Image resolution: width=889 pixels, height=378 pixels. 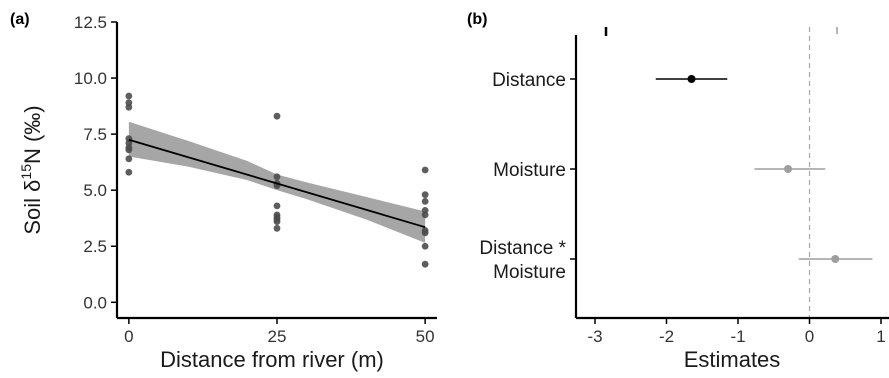 What do you see at coordinates (594, 336) in the screenshot?
I see `x-tick-label: -3` at bounding box center [594, 336].